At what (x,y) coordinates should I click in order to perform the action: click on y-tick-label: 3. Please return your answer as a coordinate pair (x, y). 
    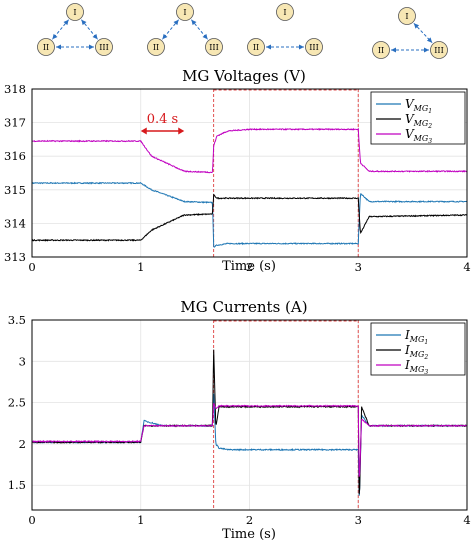
    Looking at the image, I should click on (22, 361).